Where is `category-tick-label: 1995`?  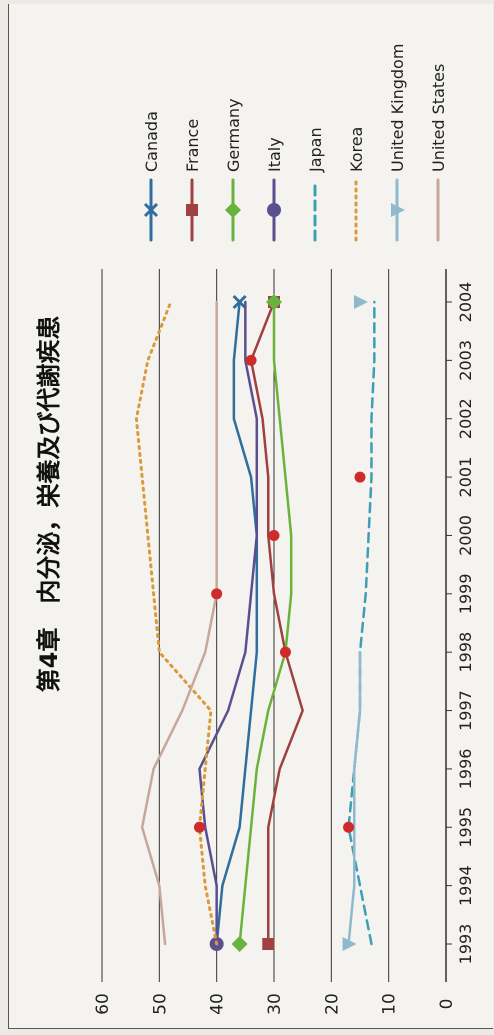 category-tick-label: 1995 is located at coordinates (465, 827).